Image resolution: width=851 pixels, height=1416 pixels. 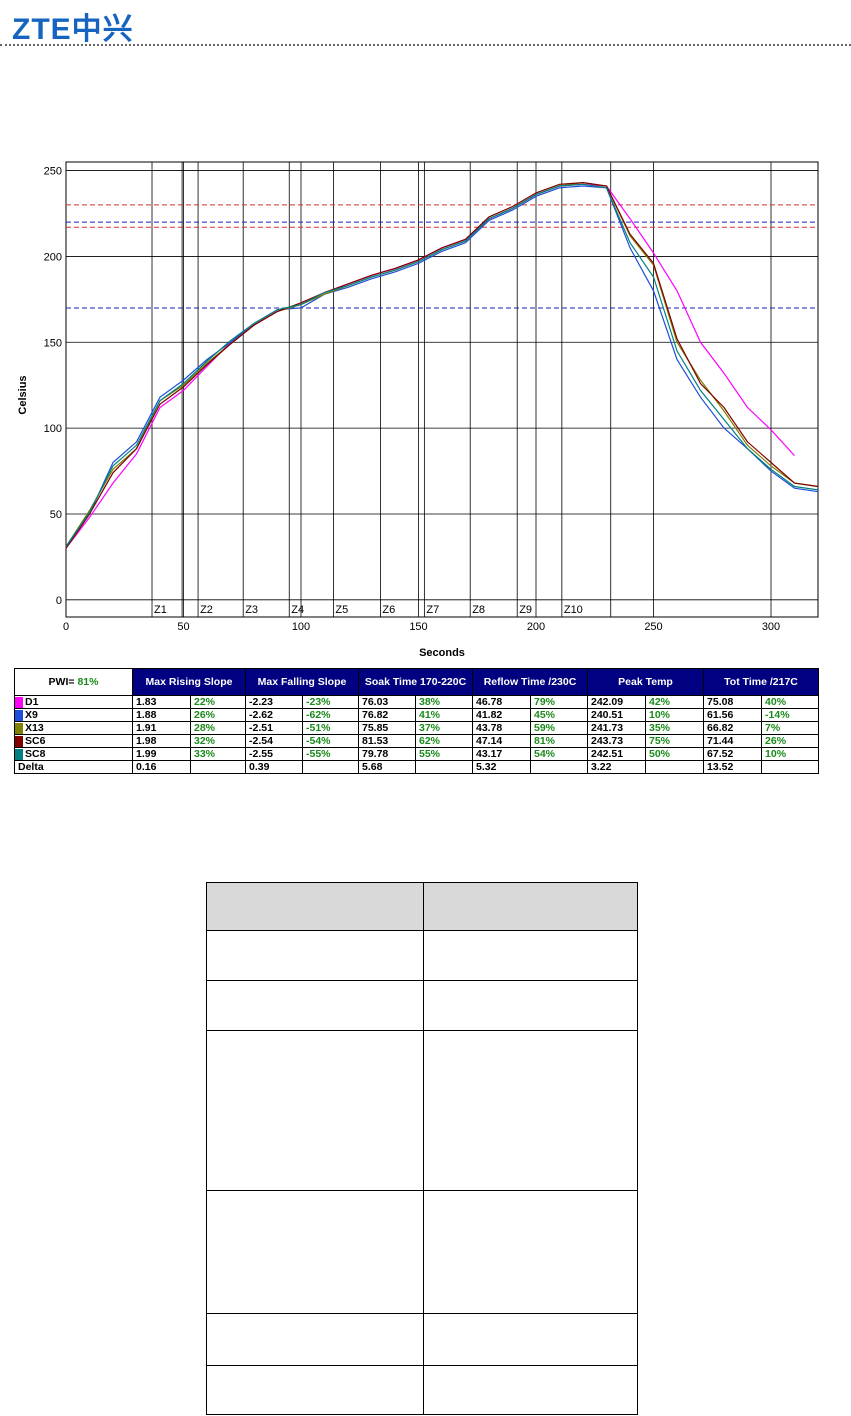 I want to click on x-tick-label: 0, so click(x=66, y=627).